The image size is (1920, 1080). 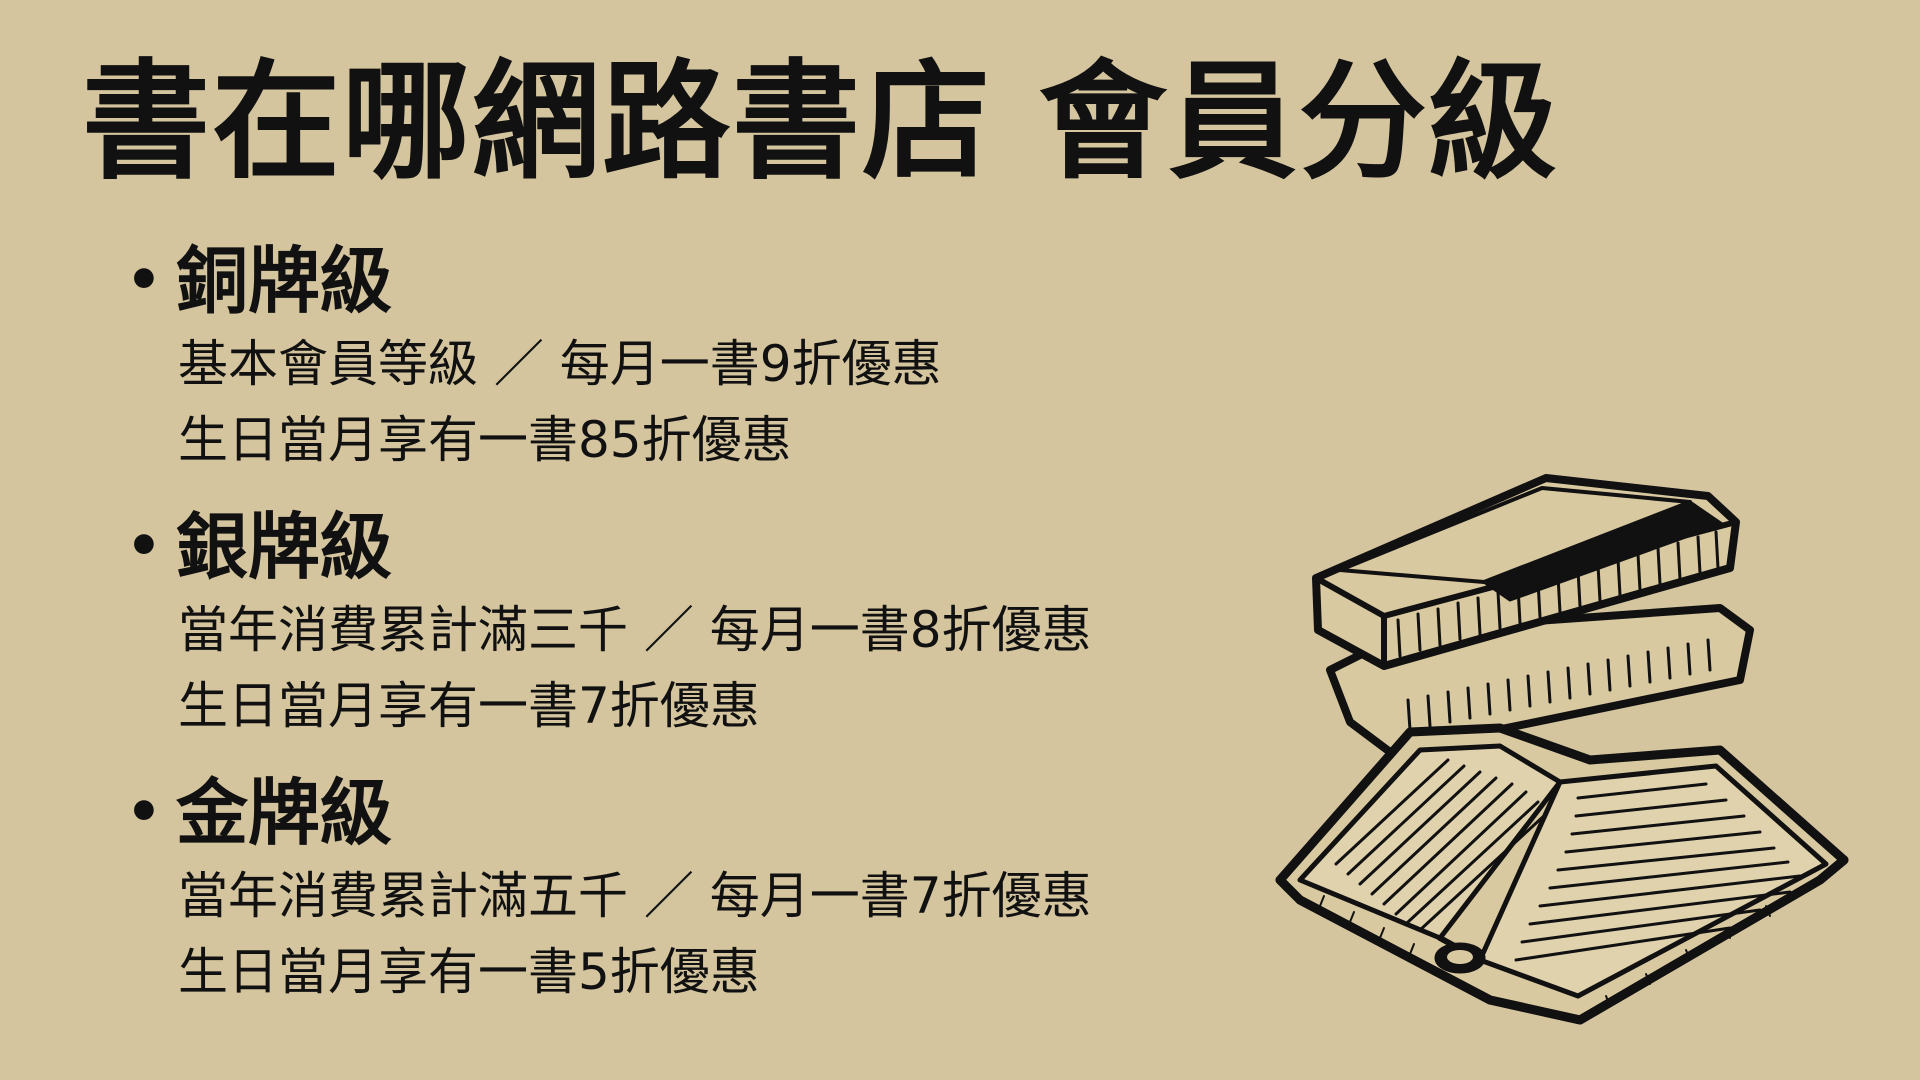 I want to click on page-title: 書在哪網路書店 會員分級, so click(x=820, y=122).